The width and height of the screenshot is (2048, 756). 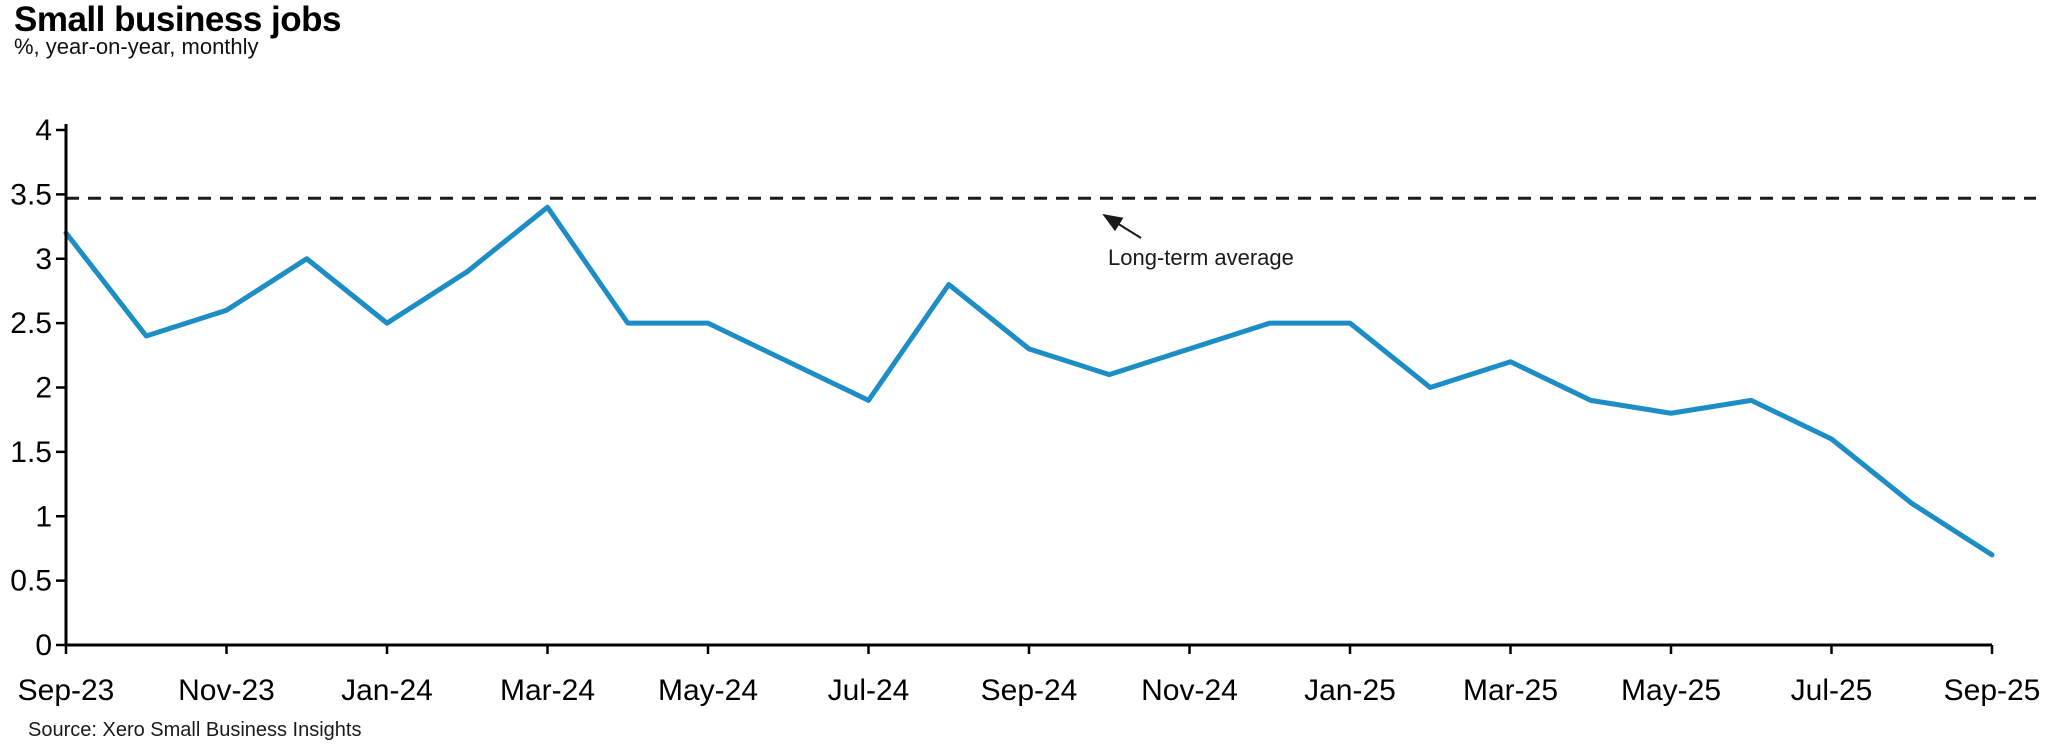 I want to click on chart-subtitle: %, year-on-year, monthly, so click(x=136, y=46).